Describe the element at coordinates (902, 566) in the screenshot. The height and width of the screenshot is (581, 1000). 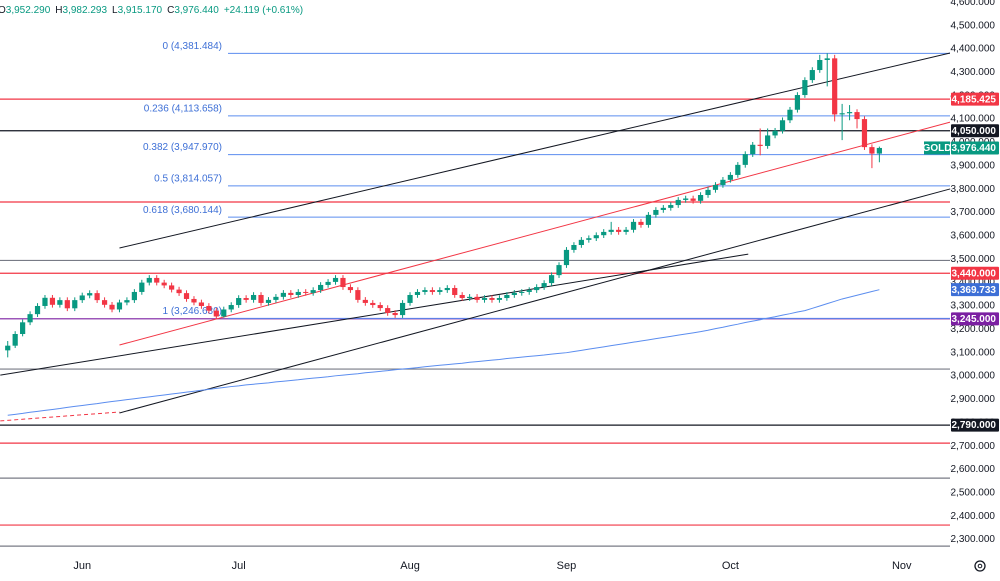
I see `x-tick-label: Nov` at that location.